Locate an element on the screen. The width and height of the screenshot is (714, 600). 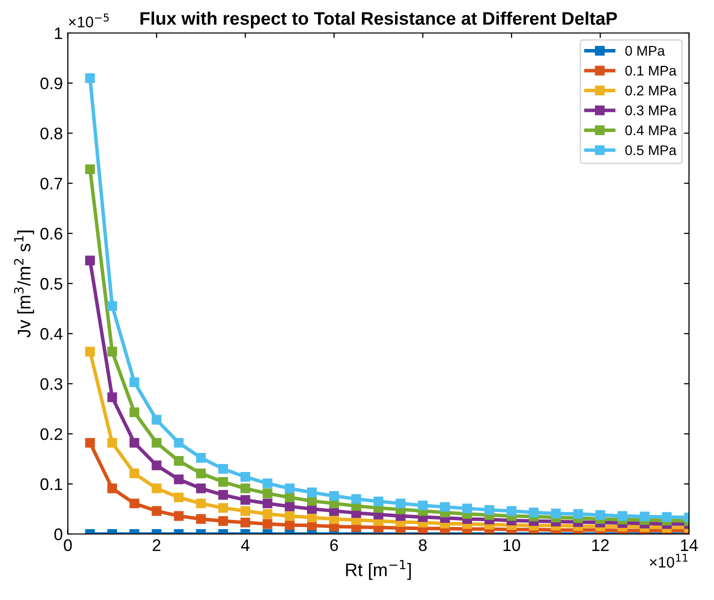
y-tick-label: 0.3 is located at coordinates (51, 384).